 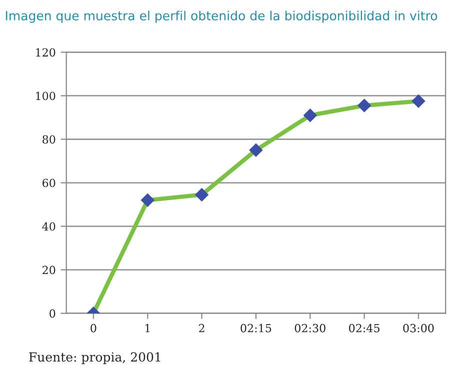 I want to click on x-tick-label: 03:00, so click(x=418, y=328).